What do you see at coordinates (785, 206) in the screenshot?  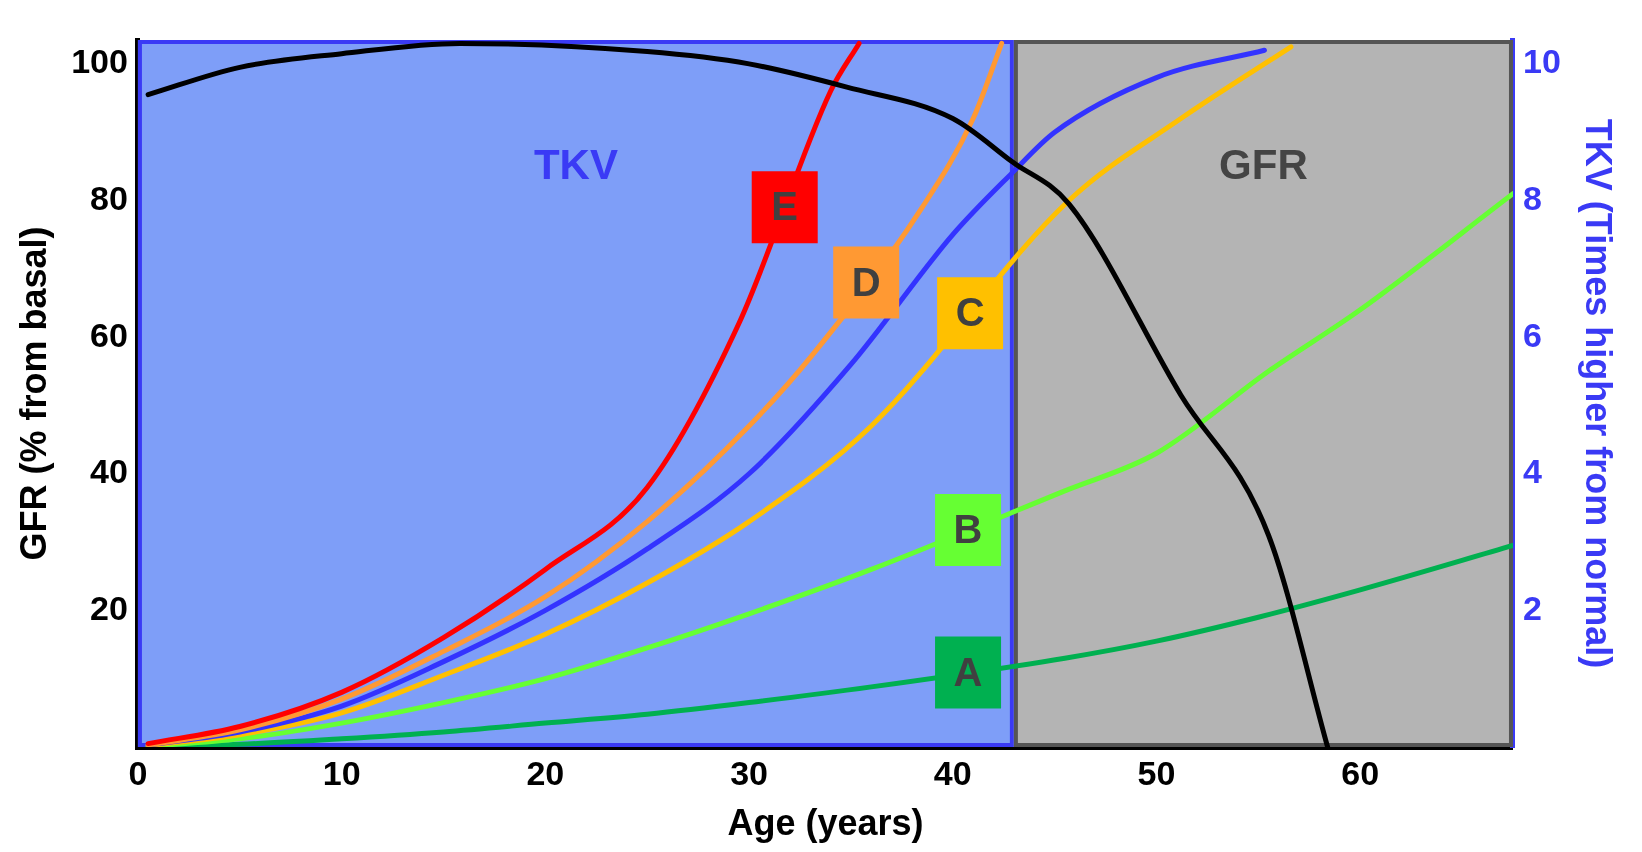 I see `series-label: E` at bounding box center [785, 206].